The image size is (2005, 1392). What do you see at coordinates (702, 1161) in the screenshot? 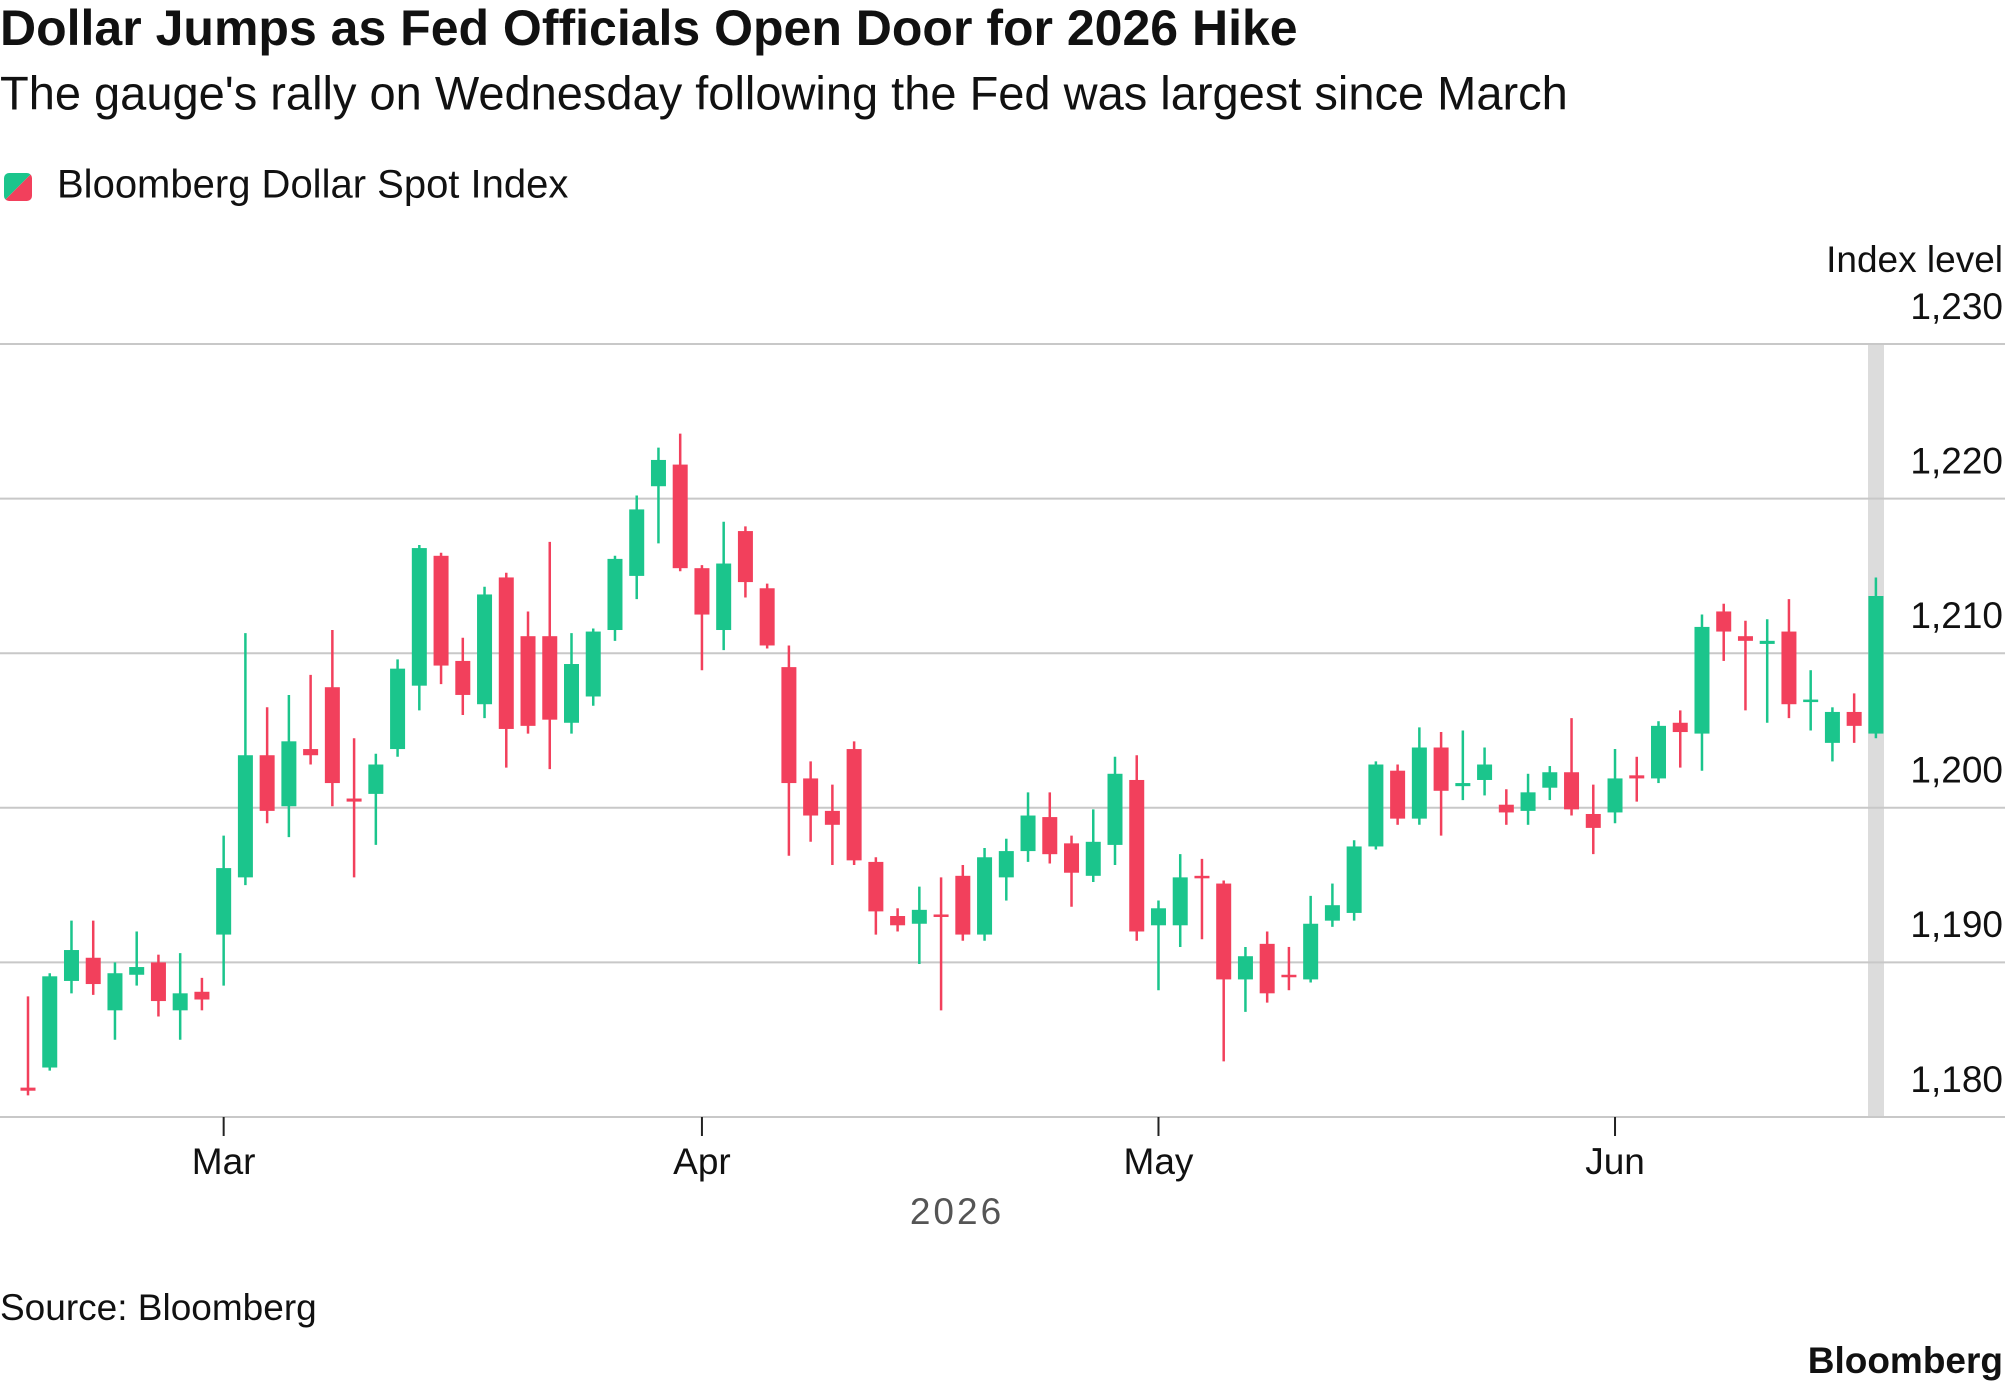
I see `x-tick-label: Apr` at bounding box center [702, 1161].